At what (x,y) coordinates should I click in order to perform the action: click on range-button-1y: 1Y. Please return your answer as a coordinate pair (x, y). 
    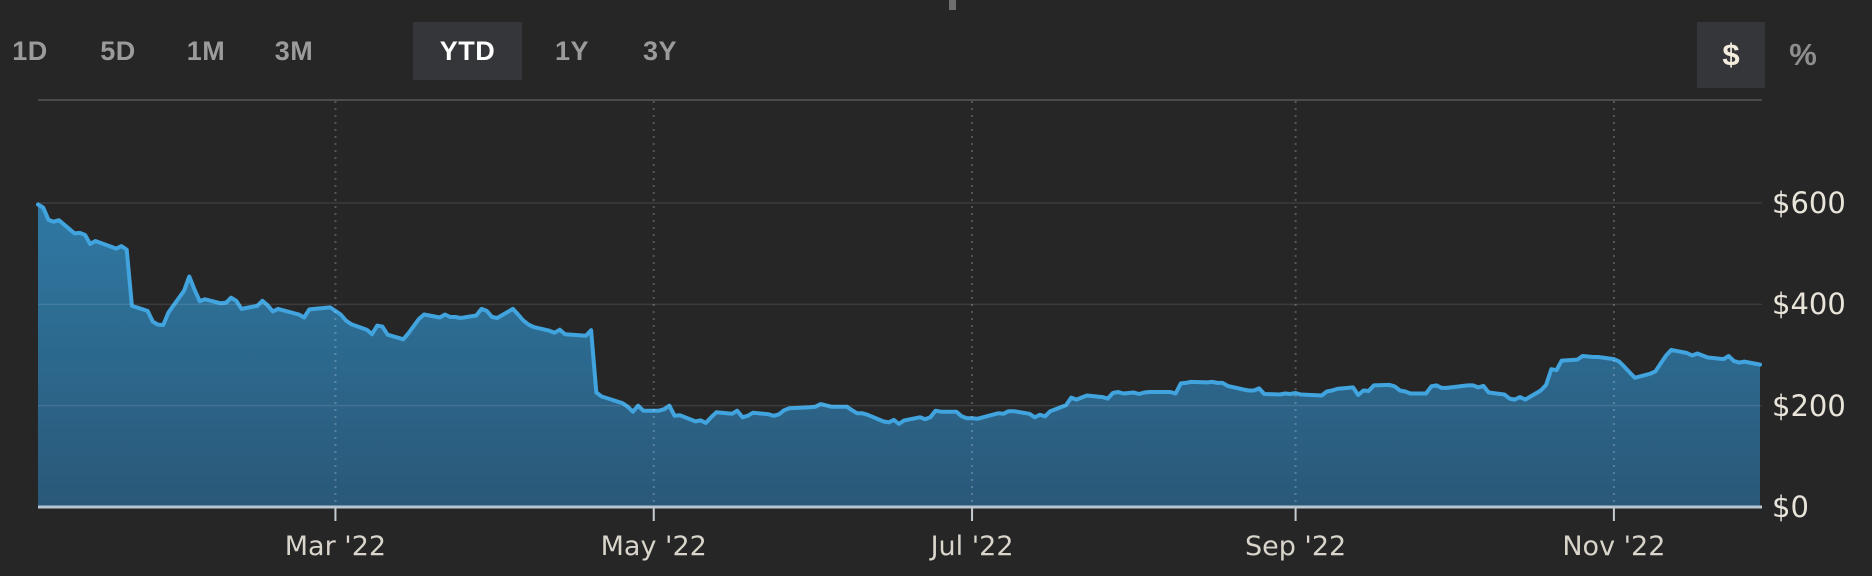
    Looking at the image, I should click on (572, 50).